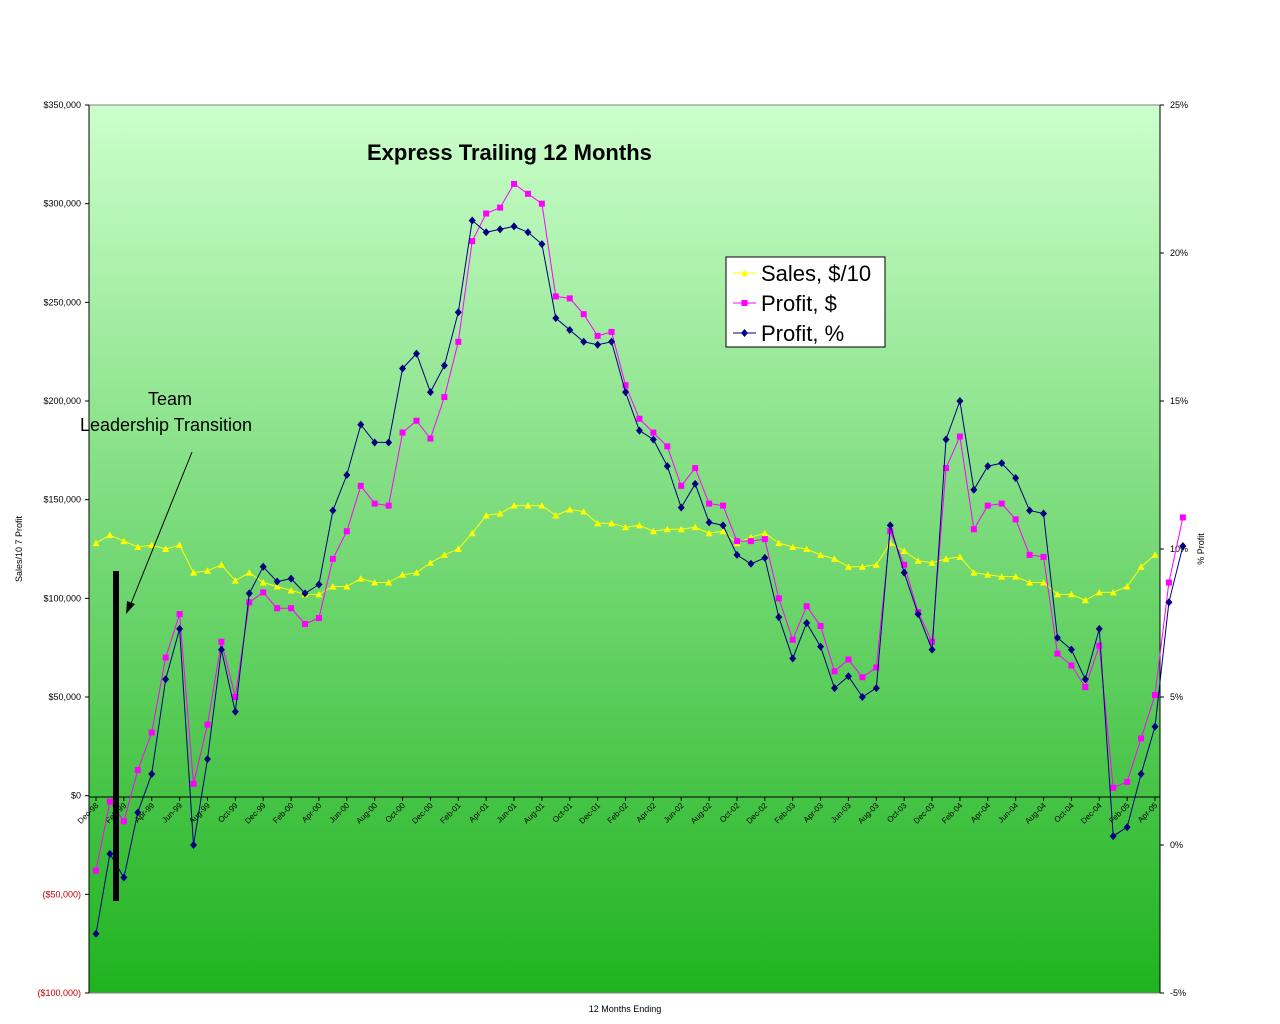  I want to click on right-tick-label: 25%, so click(1179, 105).